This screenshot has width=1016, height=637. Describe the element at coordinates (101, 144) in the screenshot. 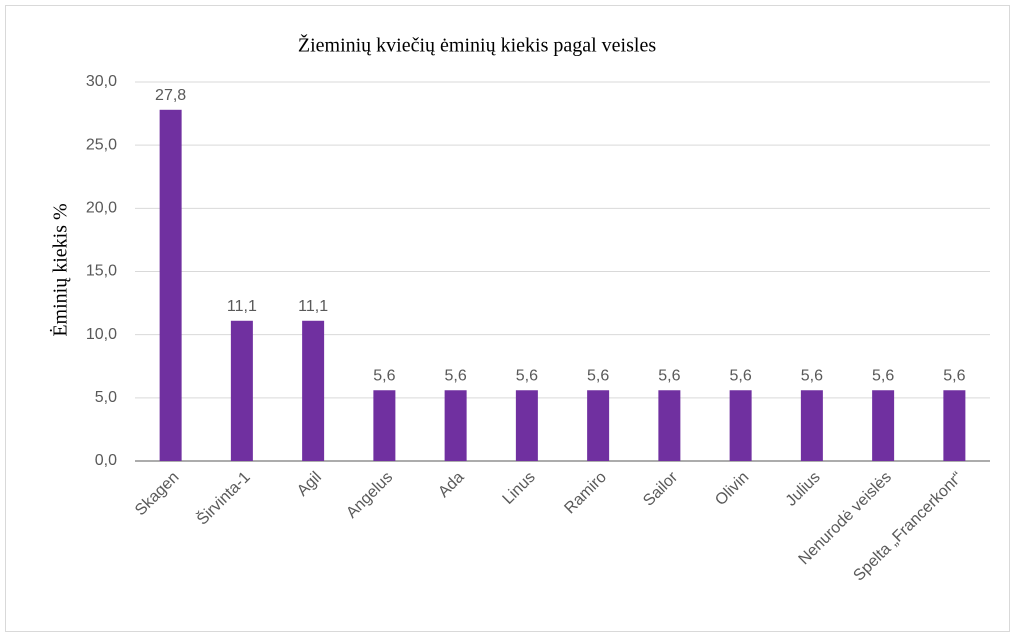

I see `y-tick-label: 25,0` at that location.